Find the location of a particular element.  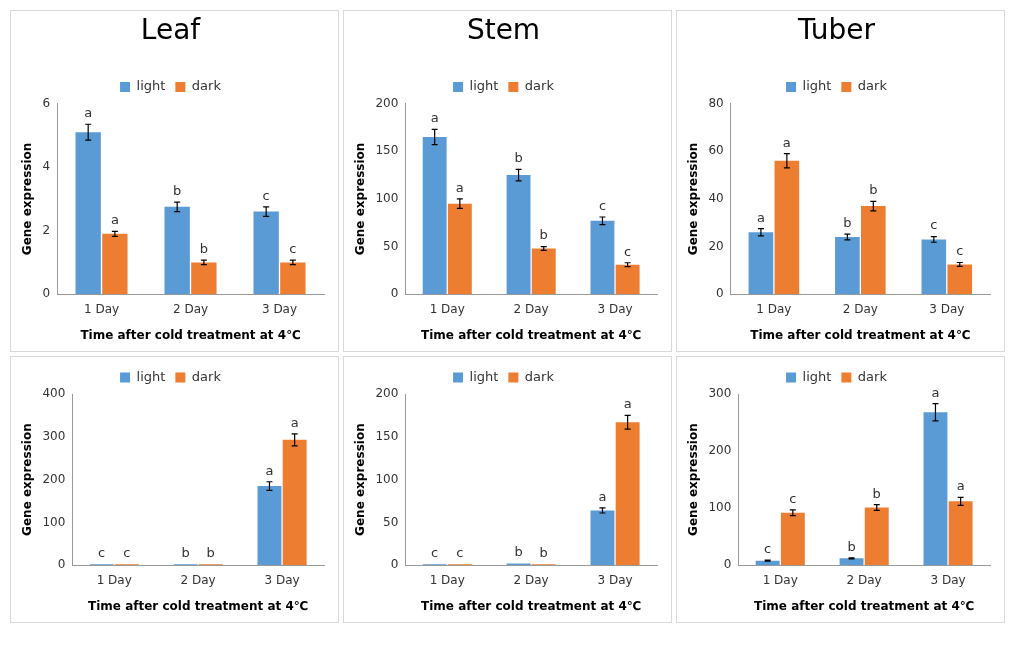

chart-title: Tuber is located at coordinates (836, 30).